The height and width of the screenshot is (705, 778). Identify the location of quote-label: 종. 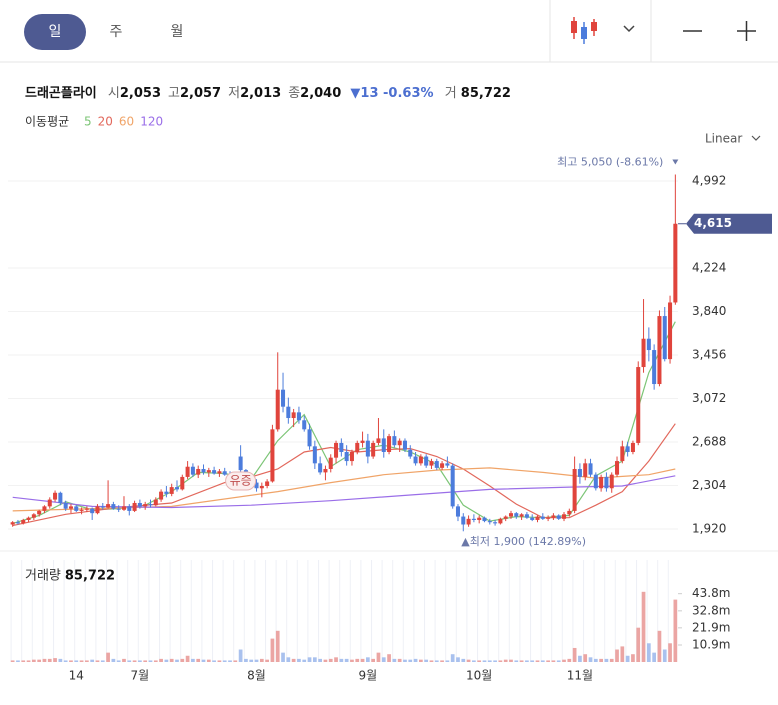
(294, 93).